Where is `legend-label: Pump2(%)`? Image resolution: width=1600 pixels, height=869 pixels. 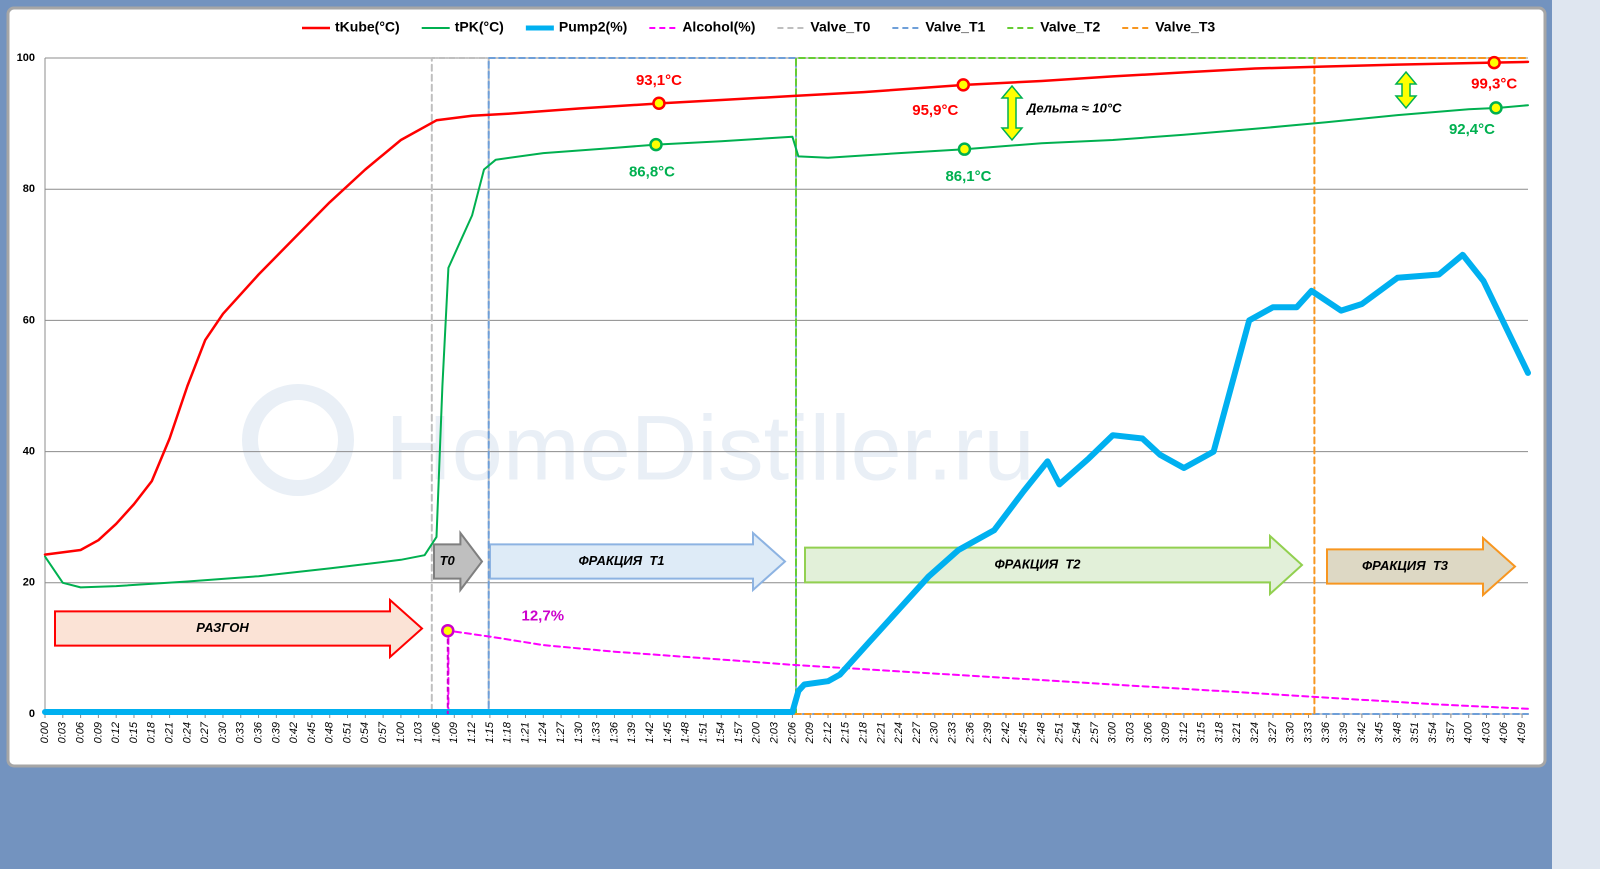
legend-label: Pump2(%) is located at coordinates (593, 27).